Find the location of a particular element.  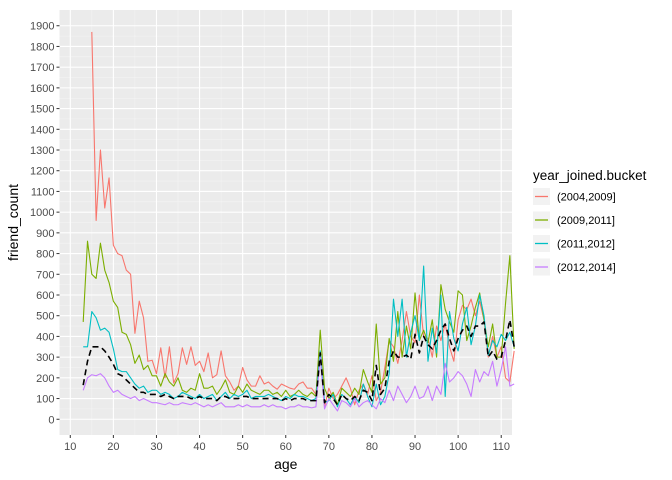

x-tick-label: 90 is located at coordinates (415, 447).